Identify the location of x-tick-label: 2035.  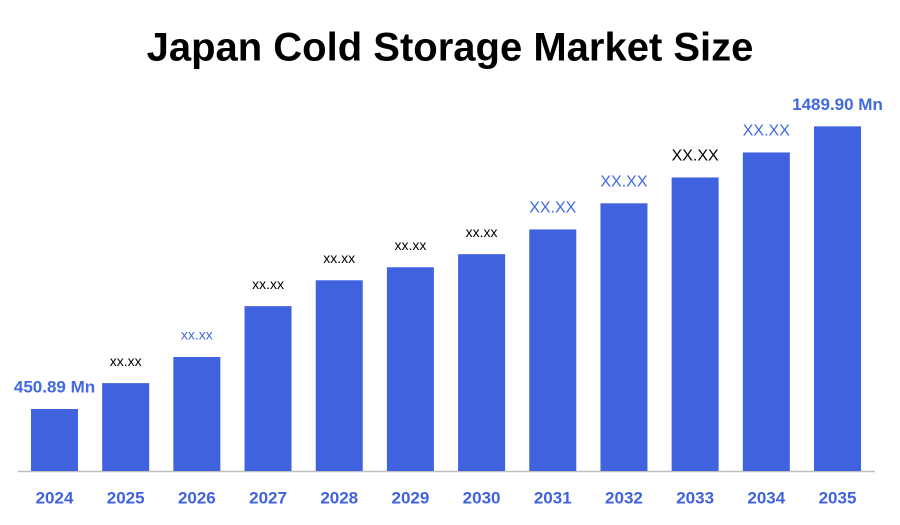
(838, 497).